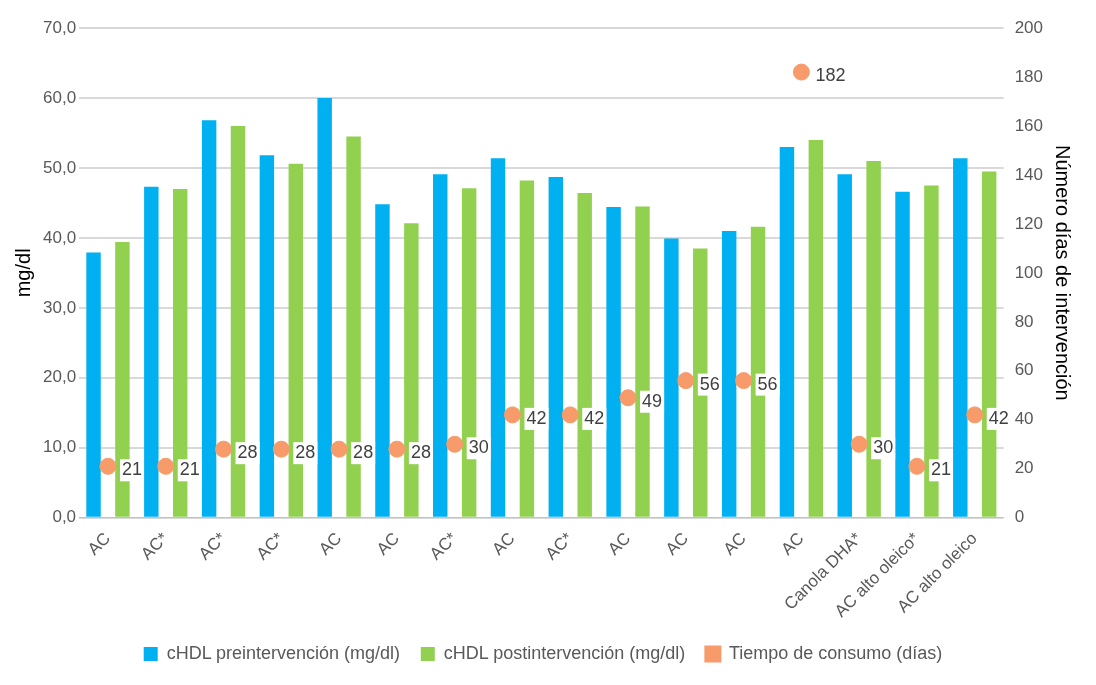 This screenshot has height=685, width=1096. I want to click on y-tick-label: 50,0, so click(59, 167).